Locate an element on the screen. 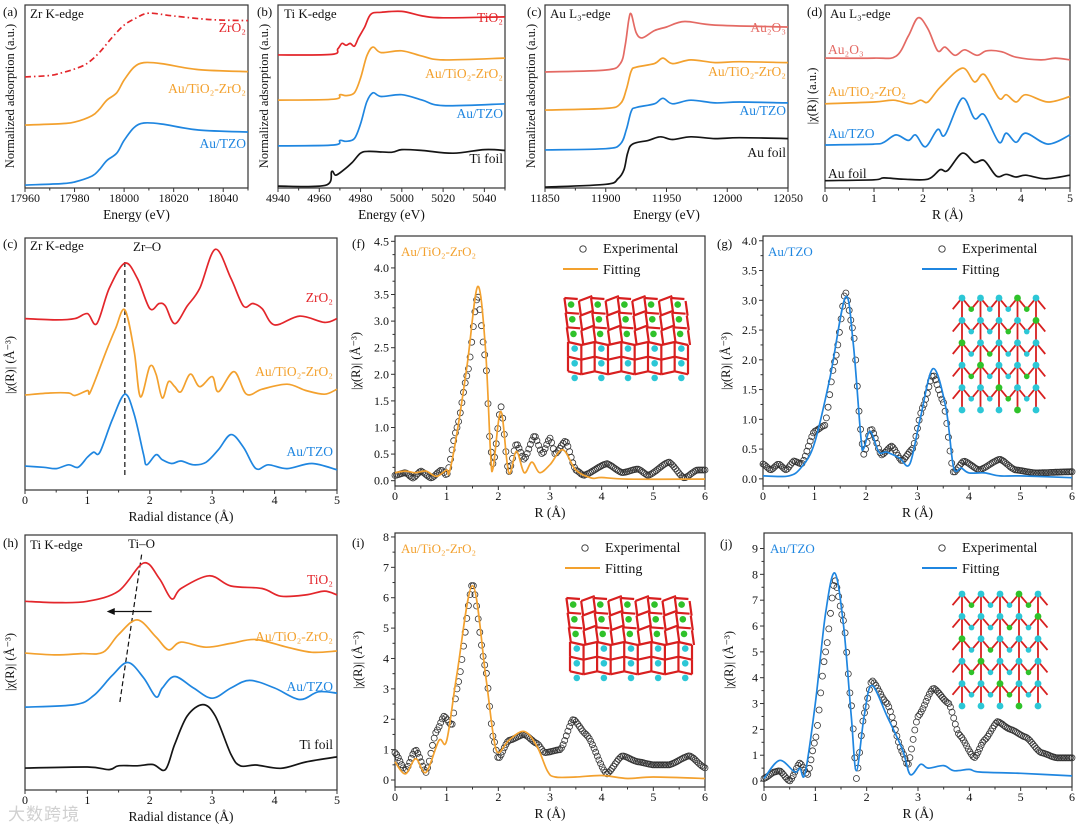  y-tick-label: 1.0 is located at coordinates (381, 427).